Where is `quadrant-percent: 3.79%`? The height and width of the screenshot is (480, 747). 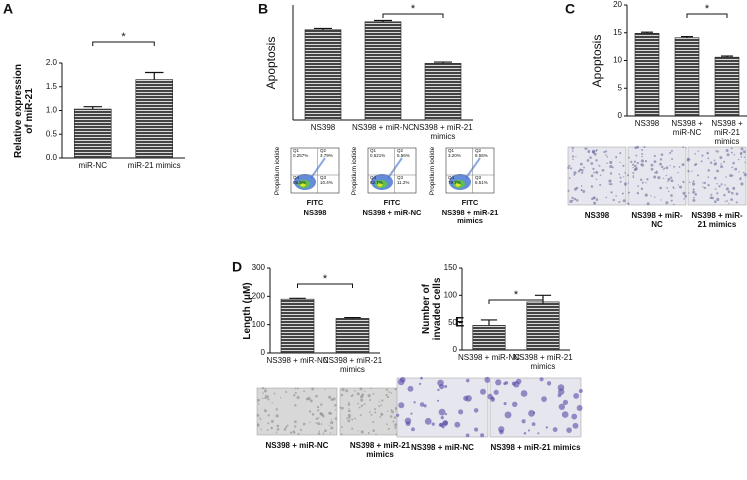 quadrant-percent: 3.79% is located at coordinates (326, 155).